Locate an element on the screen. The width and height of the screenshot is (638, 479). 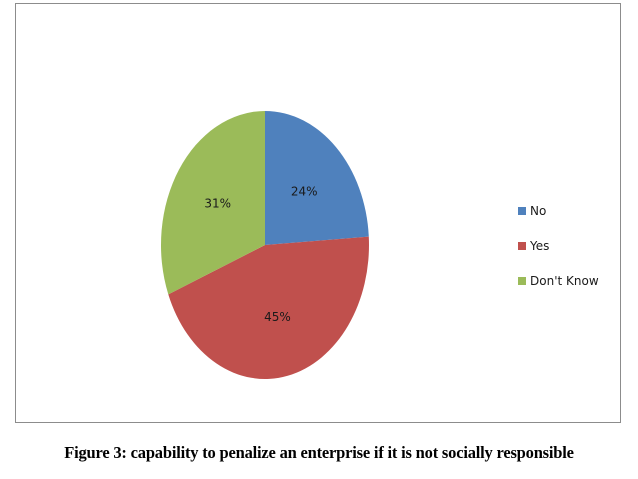
data-label-don-t-know: 31% is located at coordinates (217, 204).